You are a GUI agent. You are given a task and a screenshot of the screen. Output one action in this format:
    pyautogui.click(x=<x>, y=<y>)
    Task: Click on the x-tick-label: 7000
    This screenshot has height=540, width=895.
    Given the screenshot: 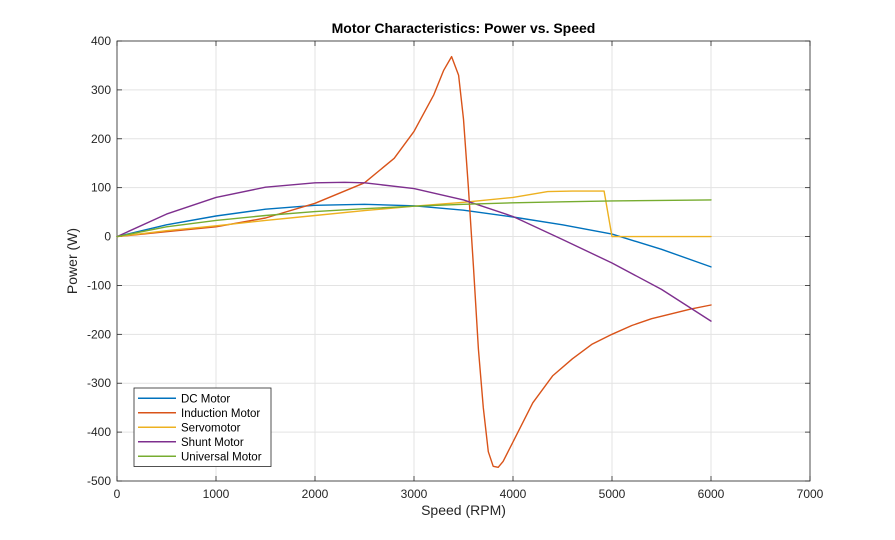 What is the action you would take?
    pyautogui.click(x=810, y=494)
    